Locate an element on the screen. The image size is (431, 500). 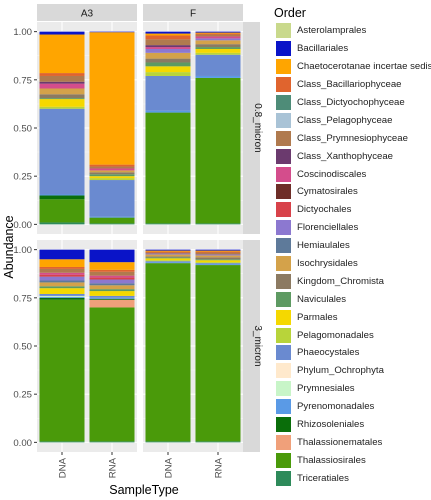
legend-item-phaeocystales: Phaeocystales is located at coordinates (352, 353).